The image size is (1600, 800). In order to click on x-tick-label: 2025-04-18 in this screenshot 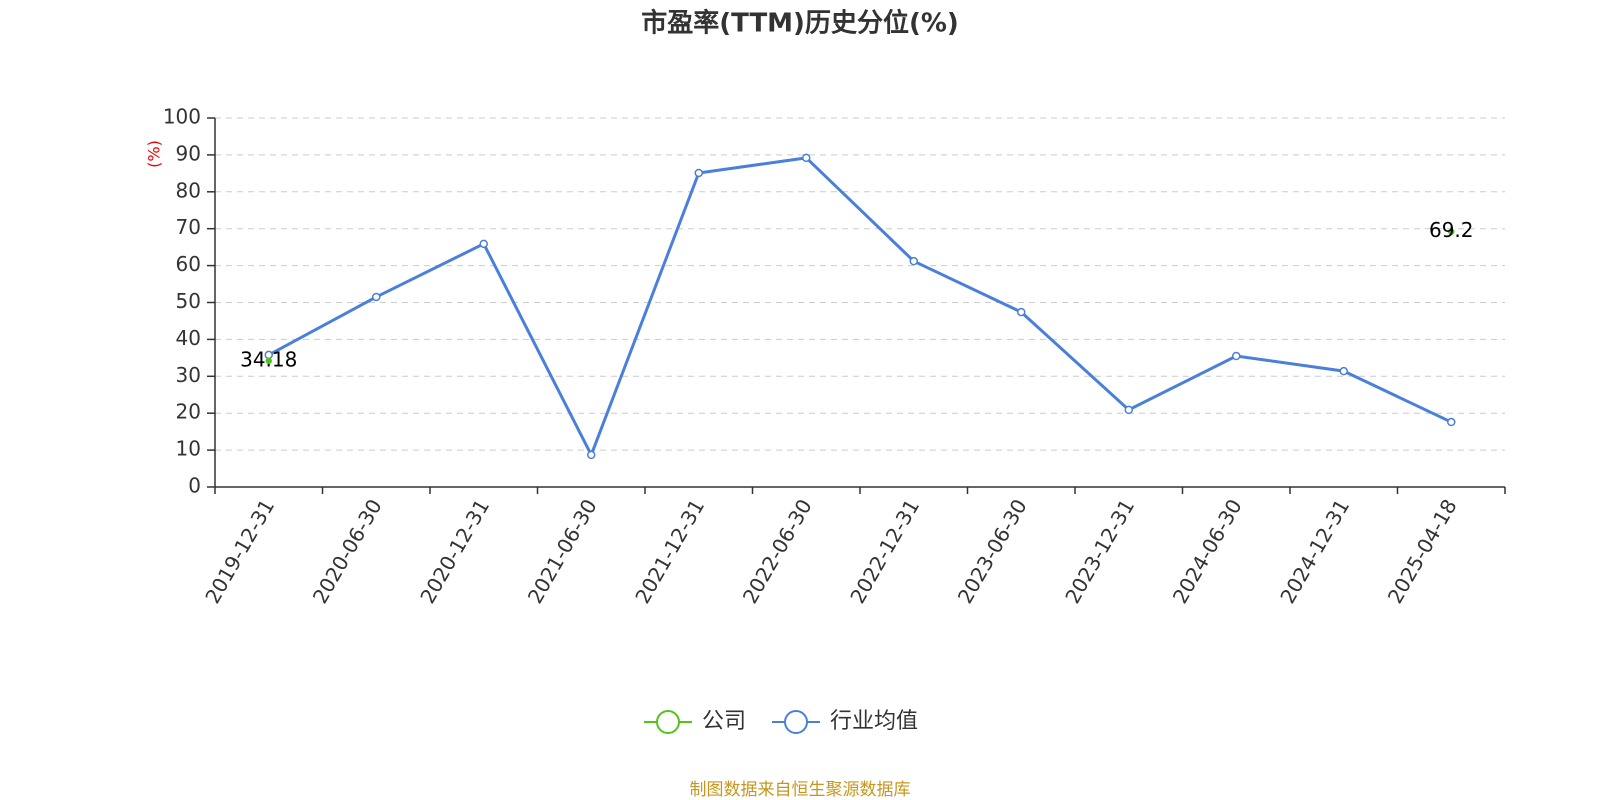, I will do `click(1422, 551)`.